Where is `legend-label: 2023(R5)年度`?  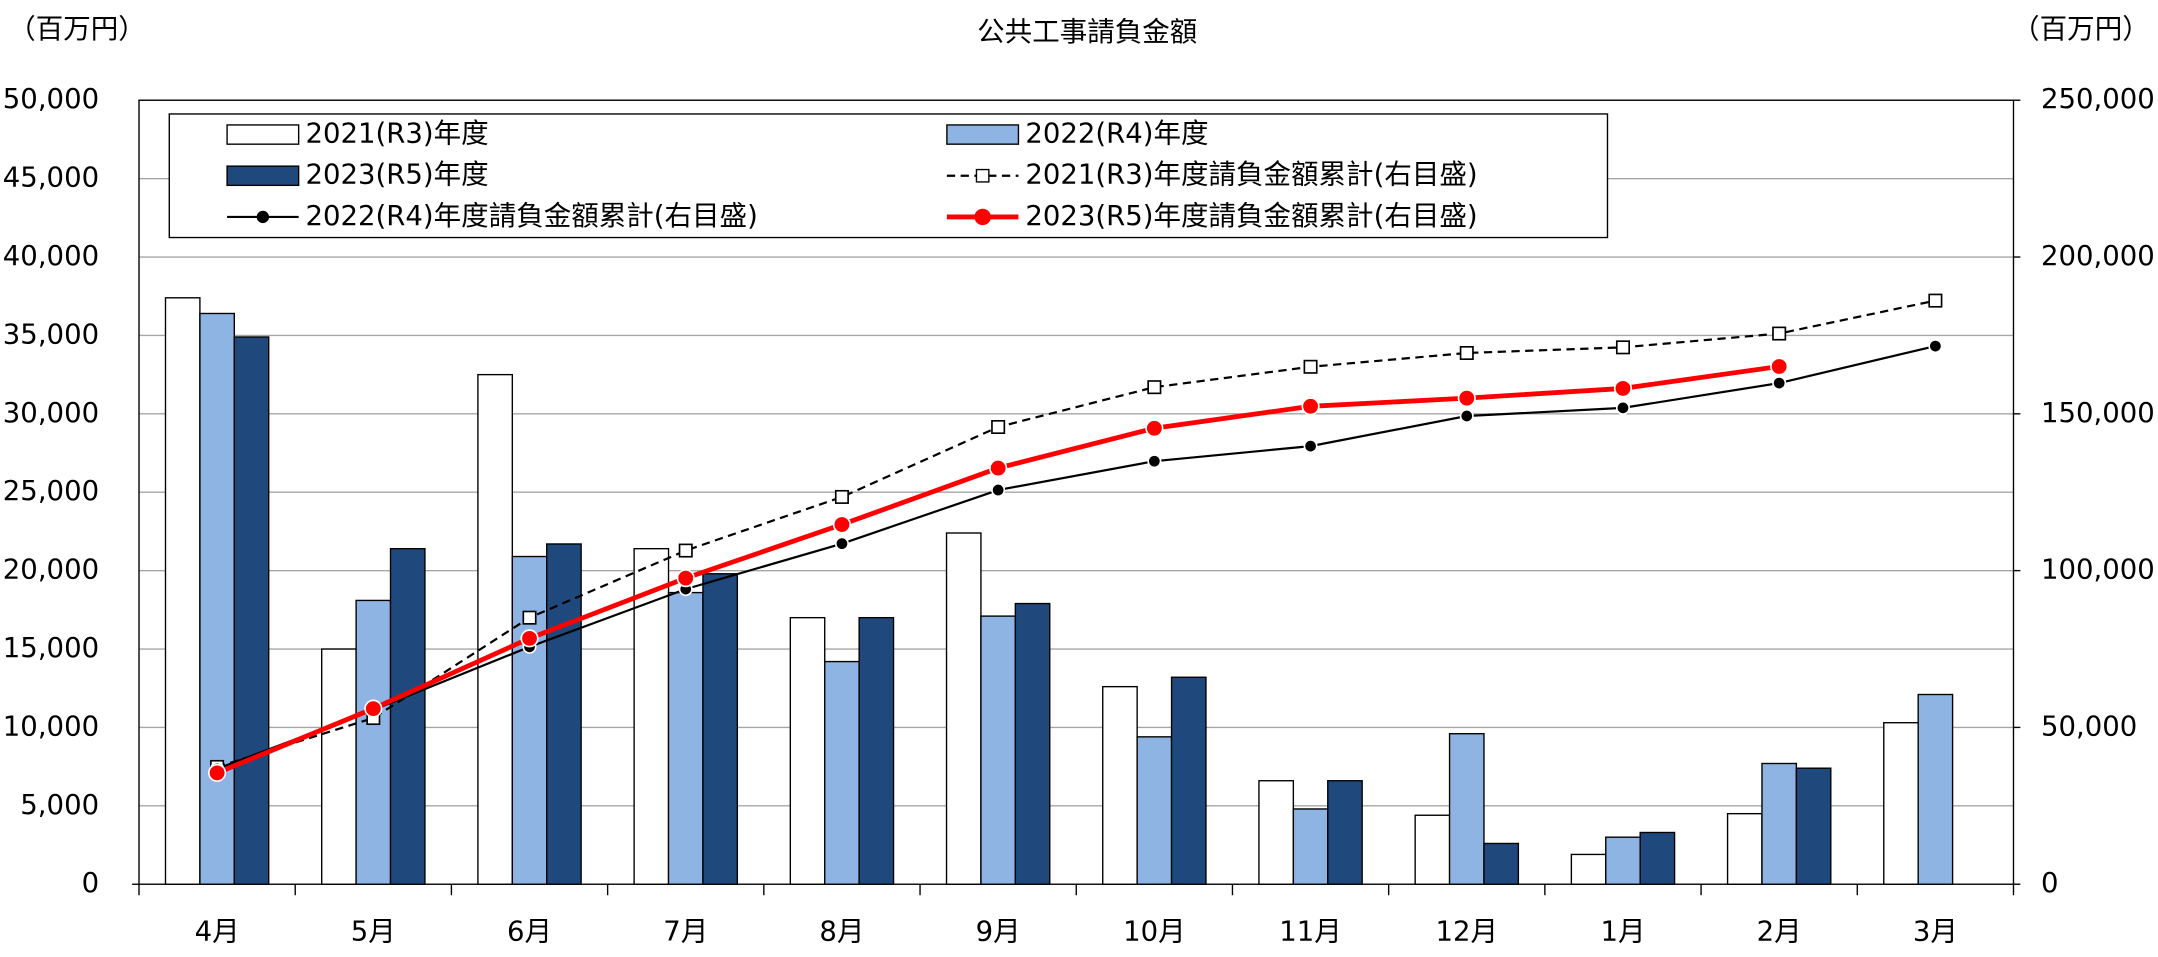
legend-label: 2023(R5)年度 is located at coordinates (397, 175).